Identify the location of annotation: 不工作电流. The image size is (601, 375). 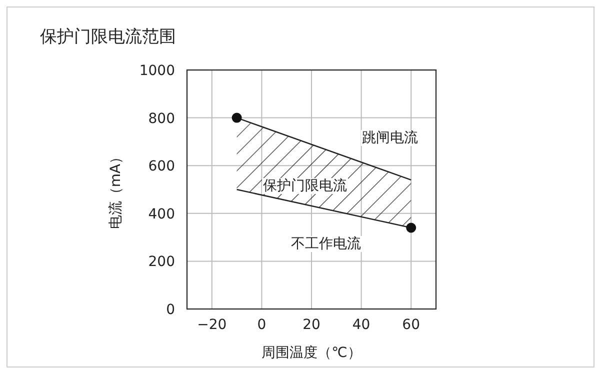
(326, 244).